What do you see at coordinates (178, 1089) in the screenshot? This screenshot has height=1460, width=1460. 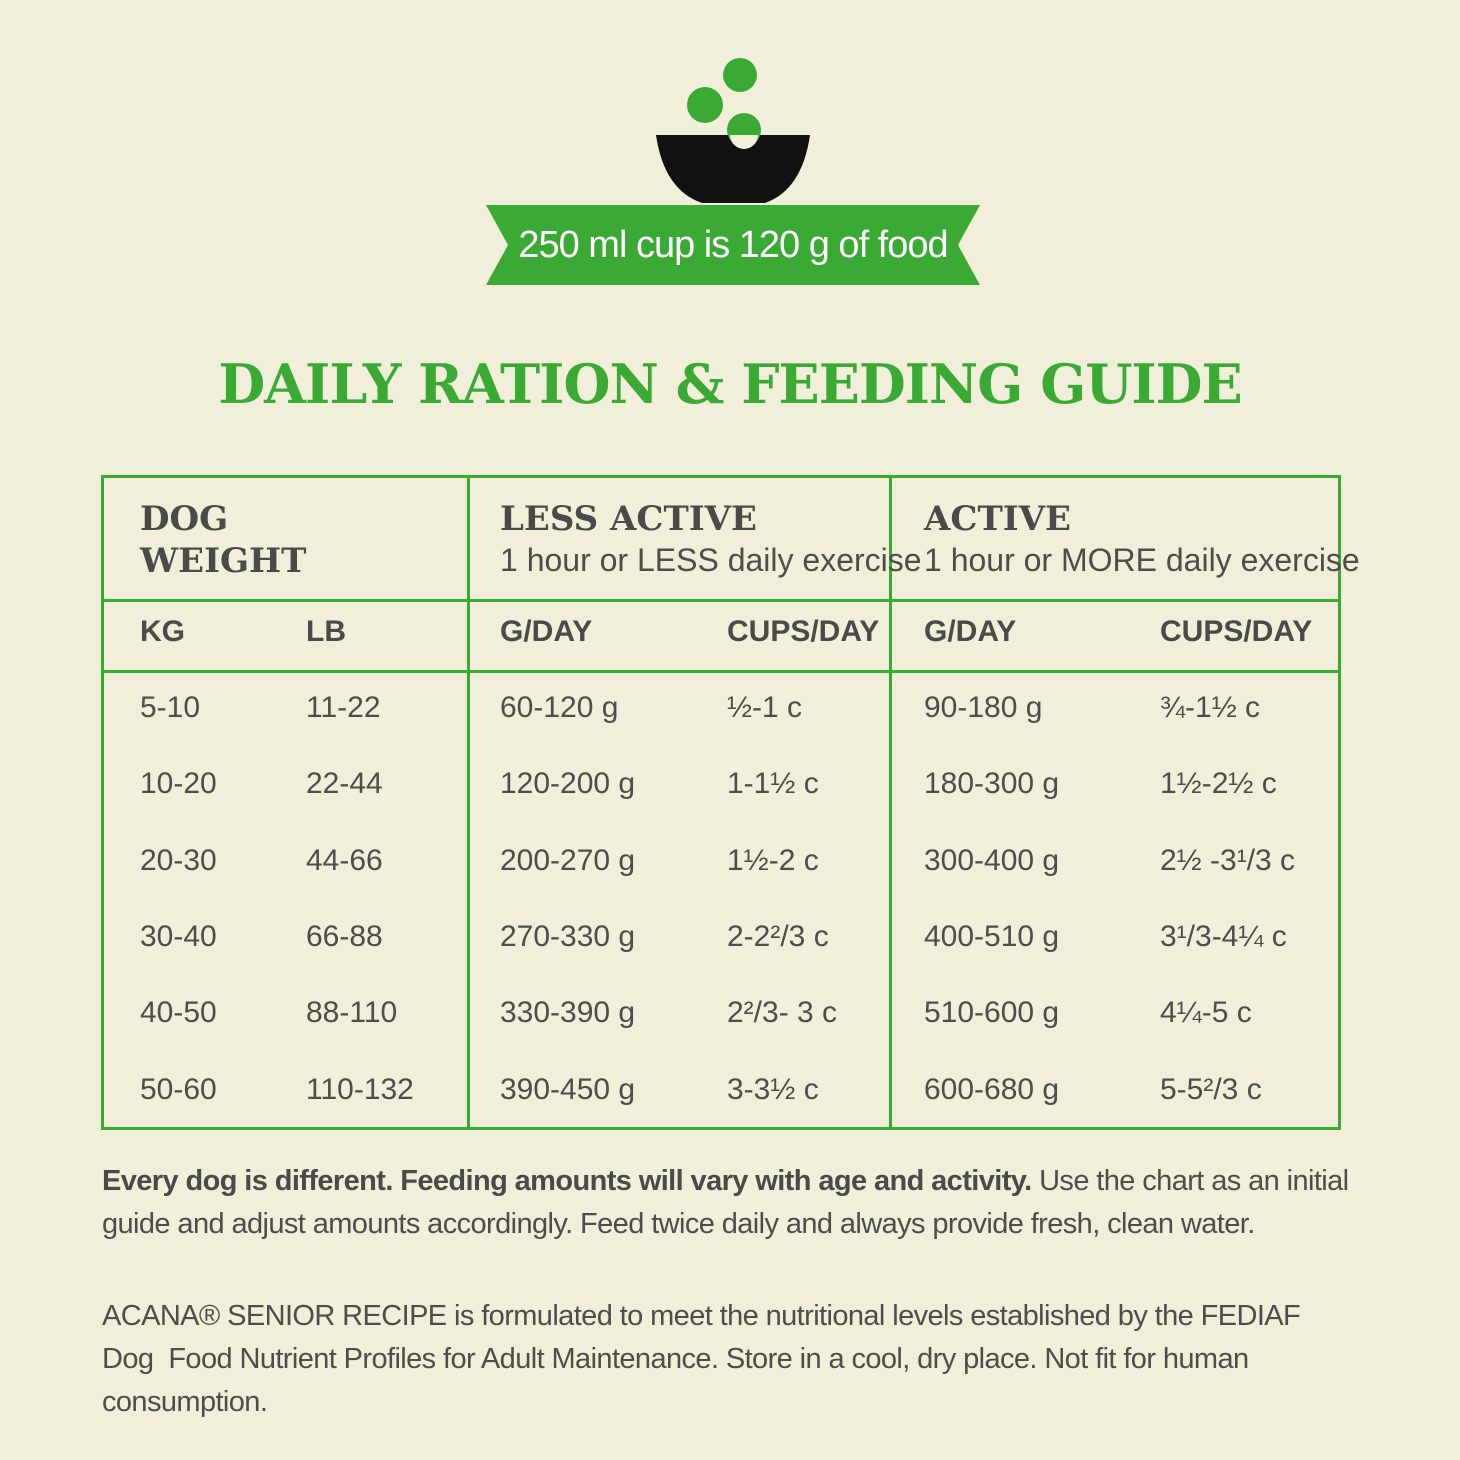 I see `table-cell: 50-60` at bounding box center [178, 1089].